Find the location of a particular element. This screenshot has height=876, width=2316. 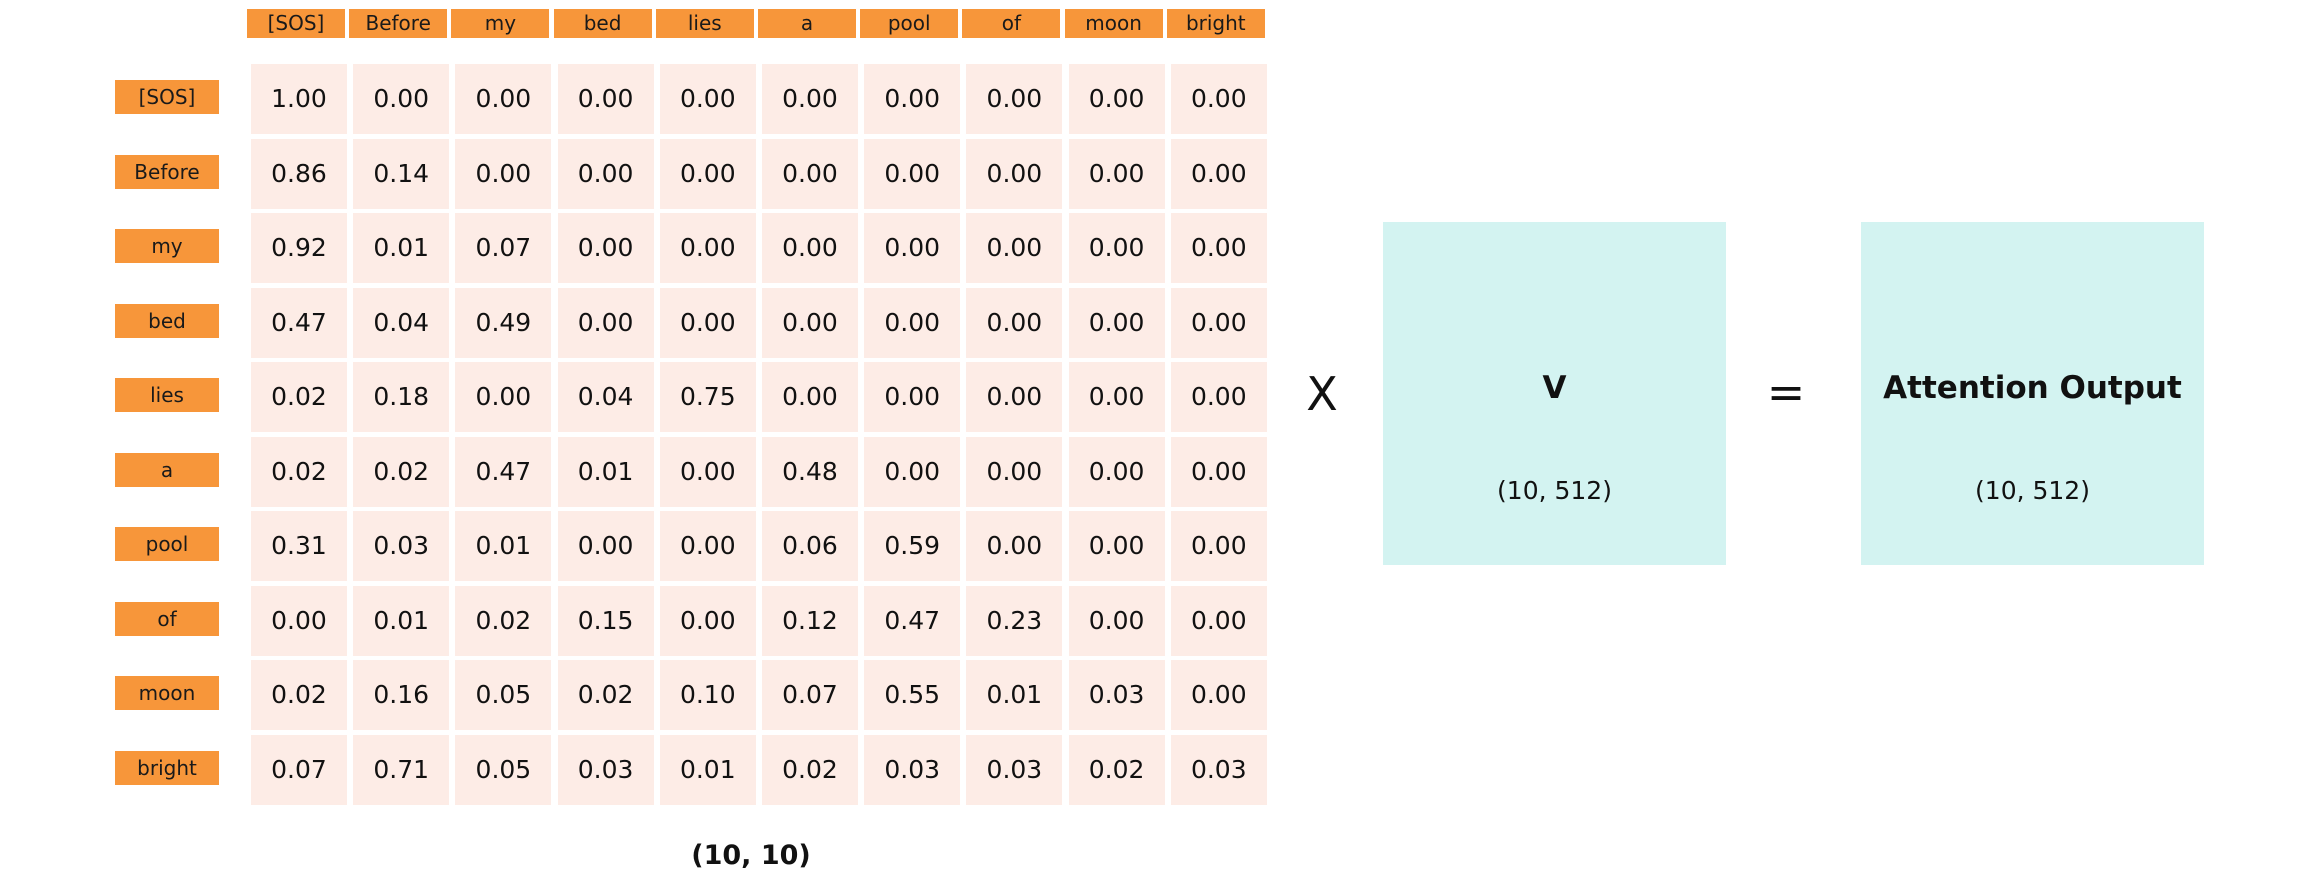

attention-output-box: Attention Output (10, 512) is located at coordinates (2032, 393).